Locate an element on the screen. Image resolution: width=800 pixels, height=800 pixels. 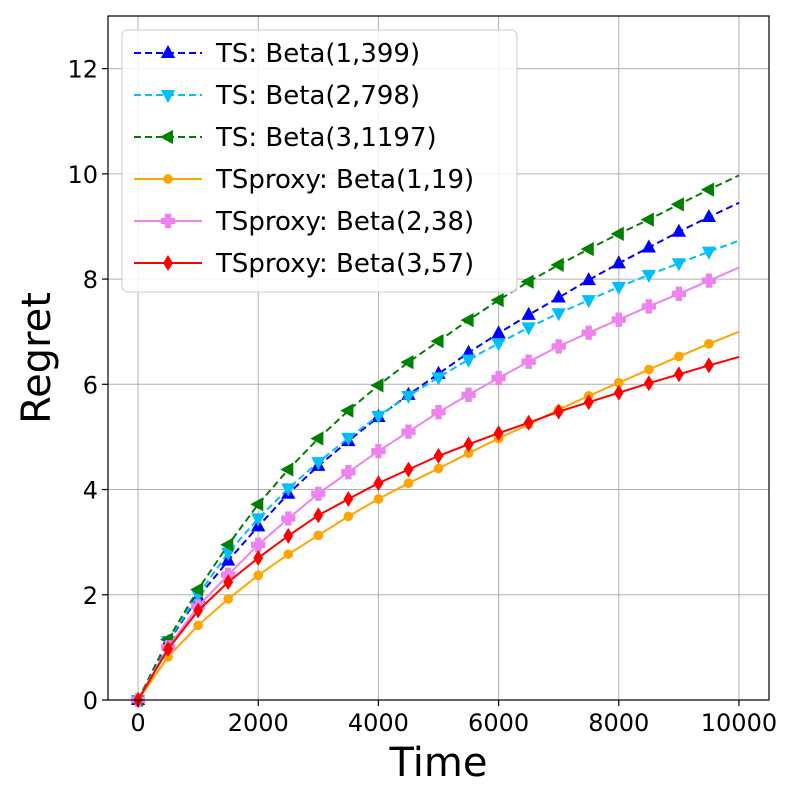
legend-label: TS: Beta(2,798) is located at coordinates (317, 96).